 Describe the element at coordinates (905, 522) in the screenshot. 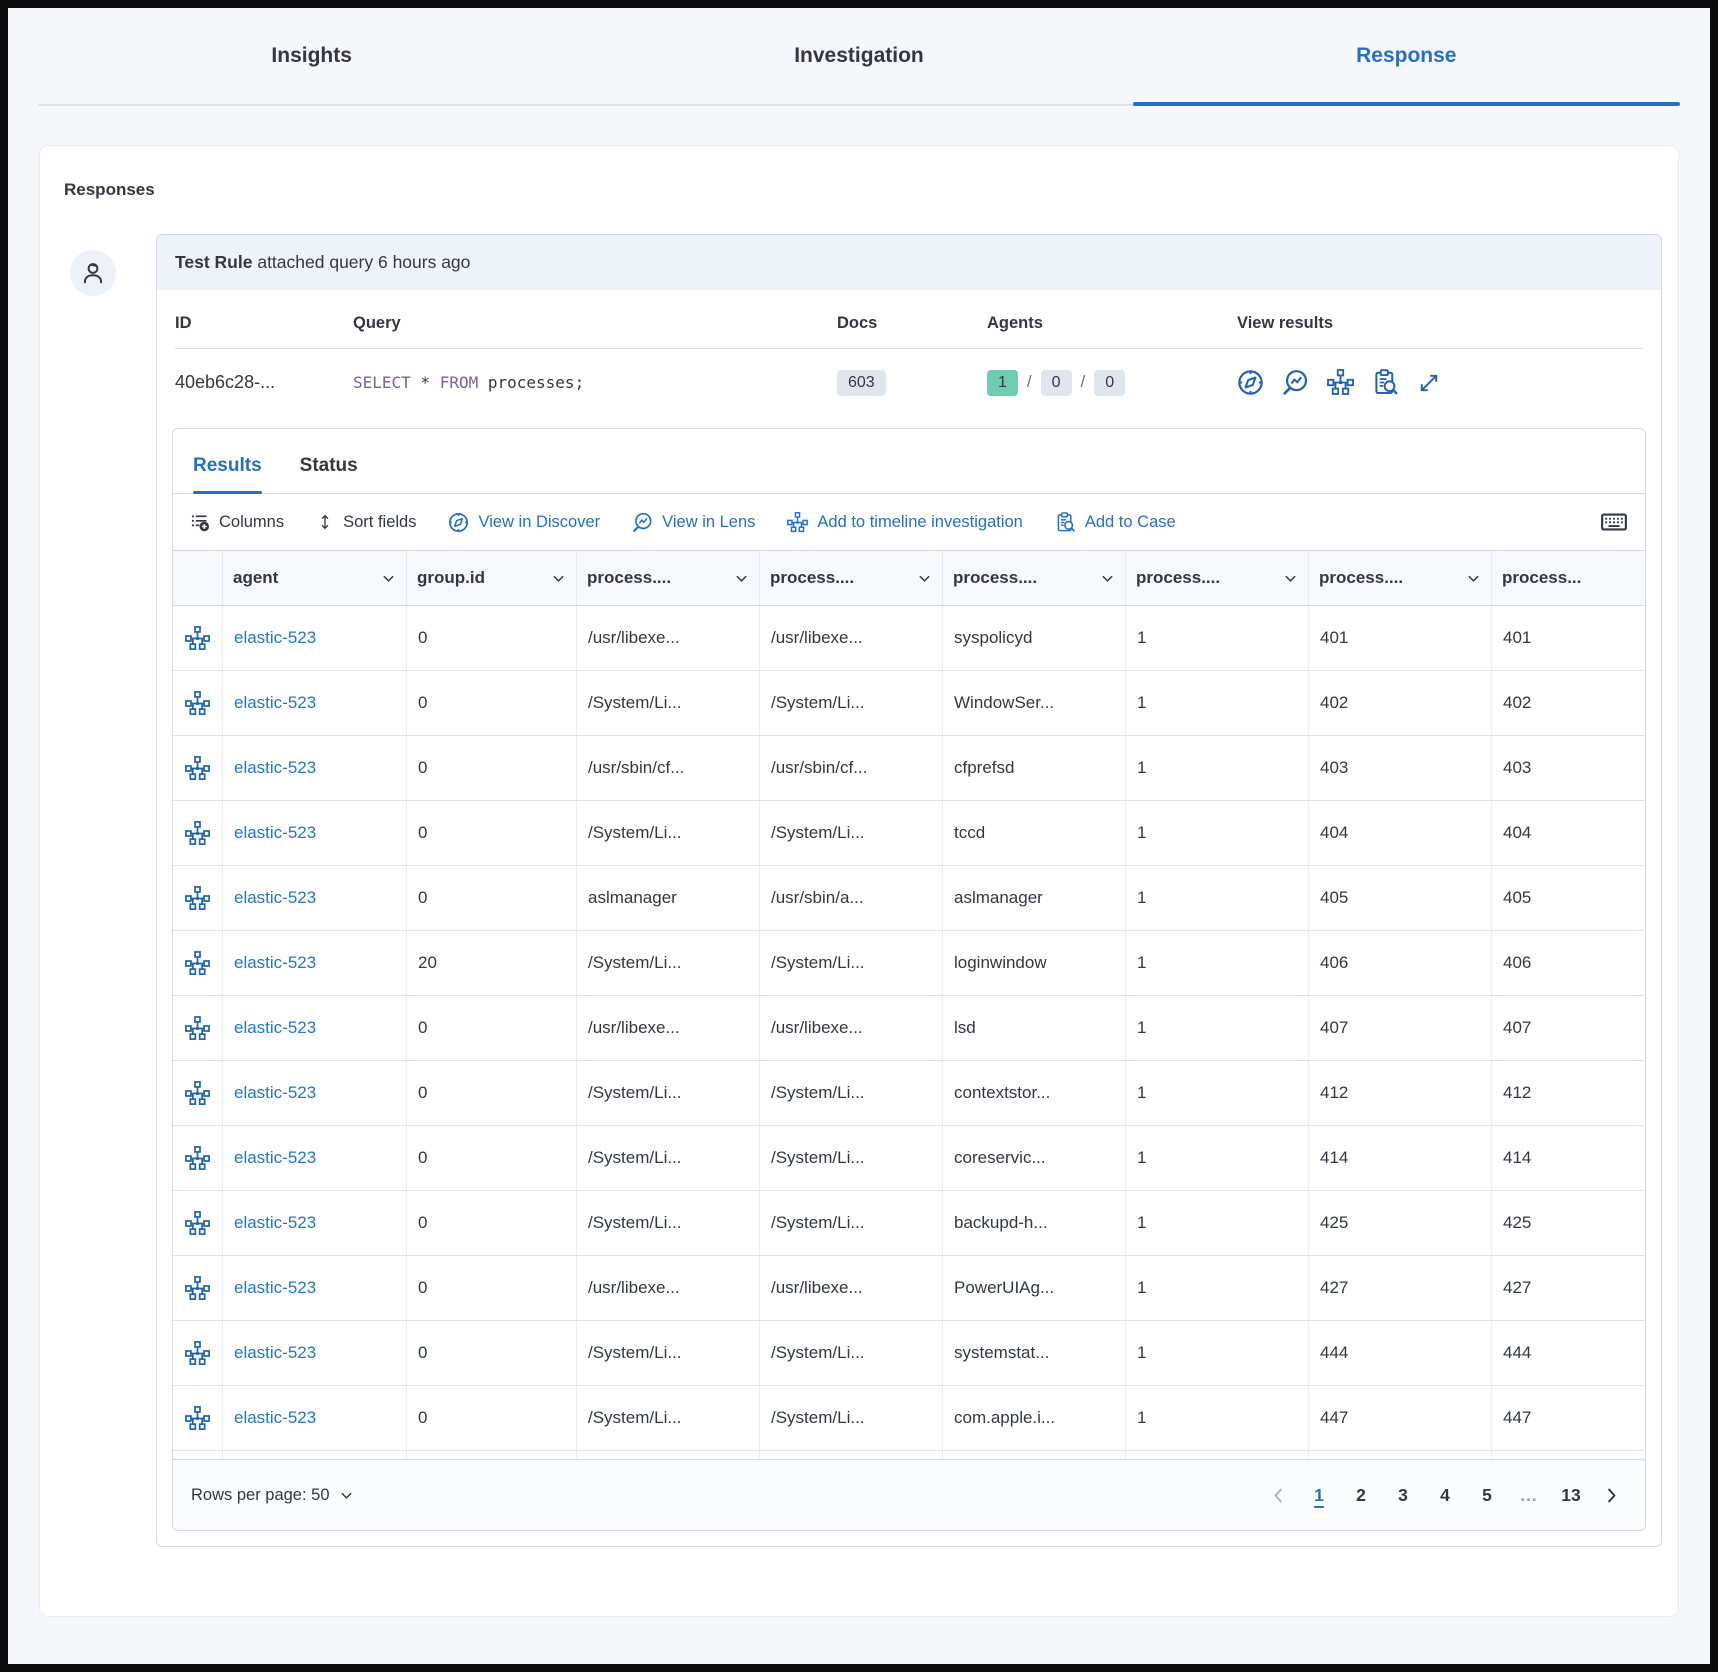

I see `add-to-timeline-button: Add to timeline investigation` at that location.